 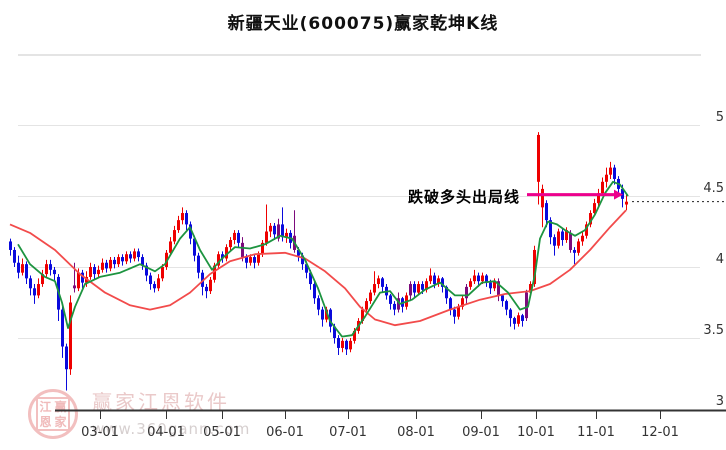 I want to click on seal-char: 家, so click(x=60, y=421).